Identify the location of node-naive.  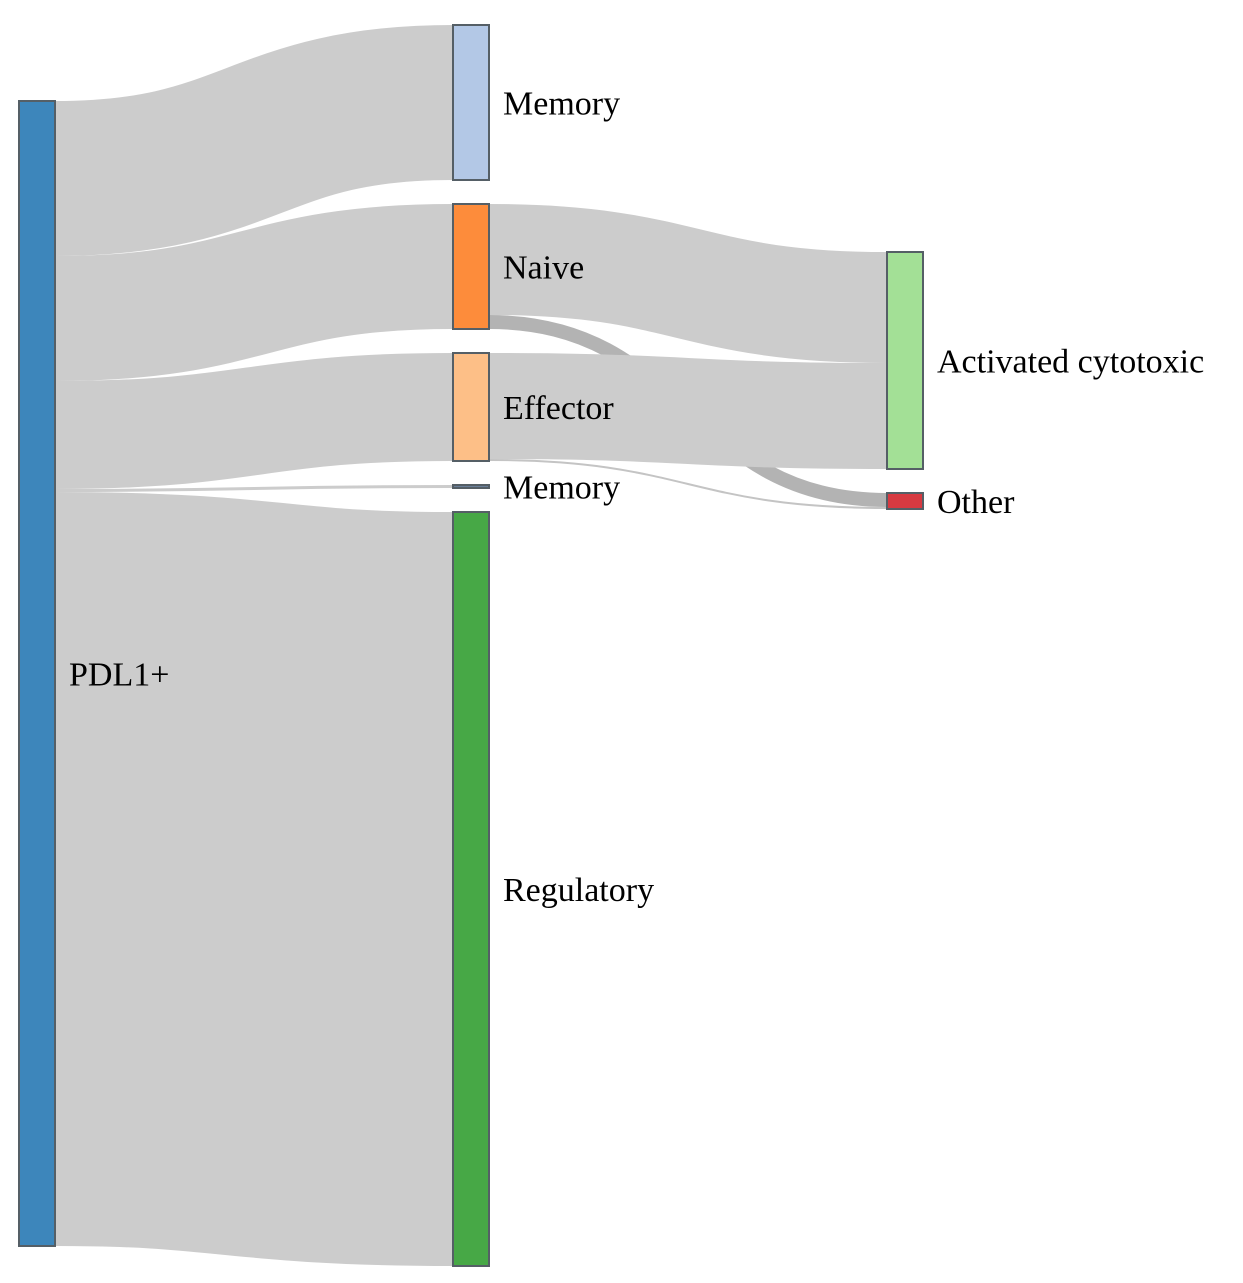
(471, 266).